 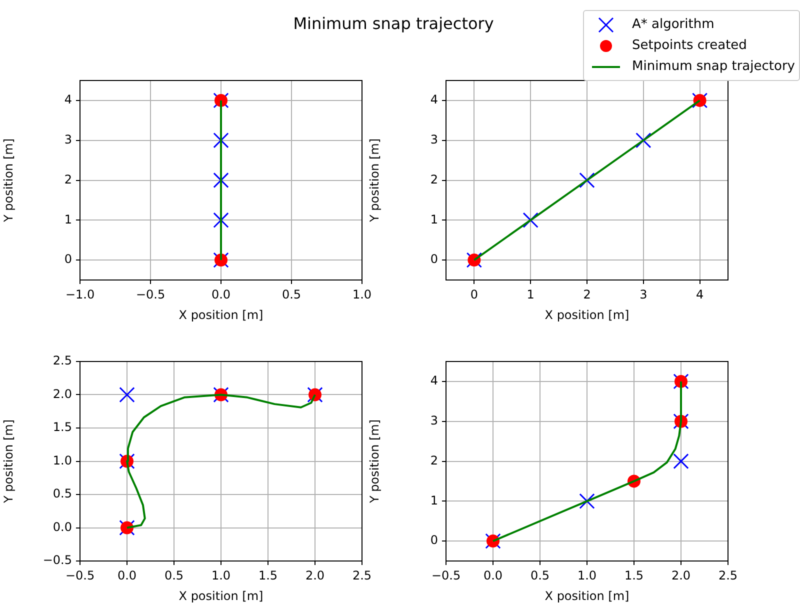 I want to click on chart-title: Minimum snap trajectory, so click(x=393, y=23).